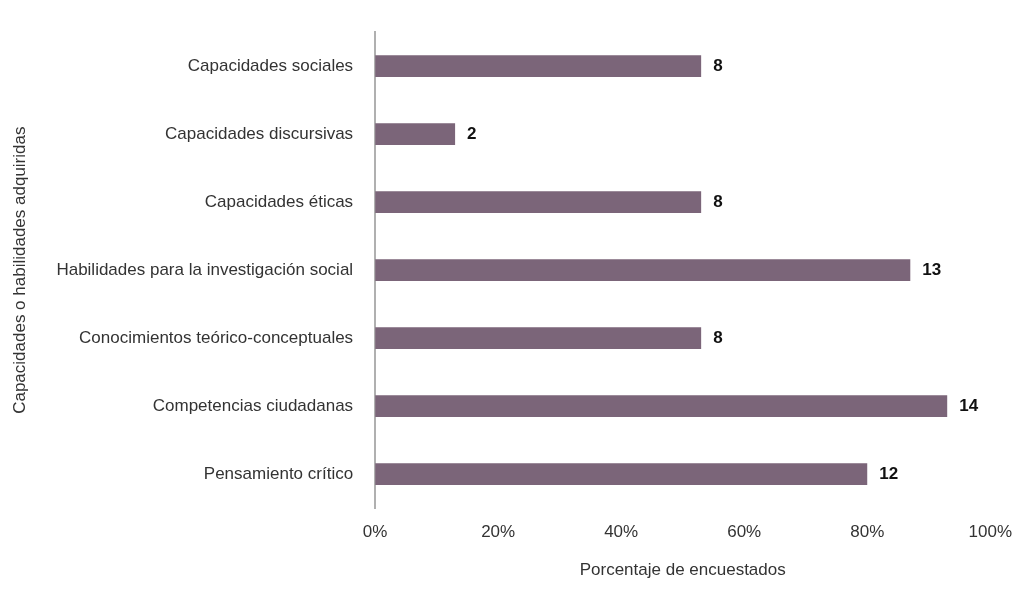 This screenshot has width=1026, height=589. What do you see at coordinates (216, 337) in the screenshot?
I see `y-tick-label: Conocimientos teórico-conceptuales` at bounding box center [216, 337].